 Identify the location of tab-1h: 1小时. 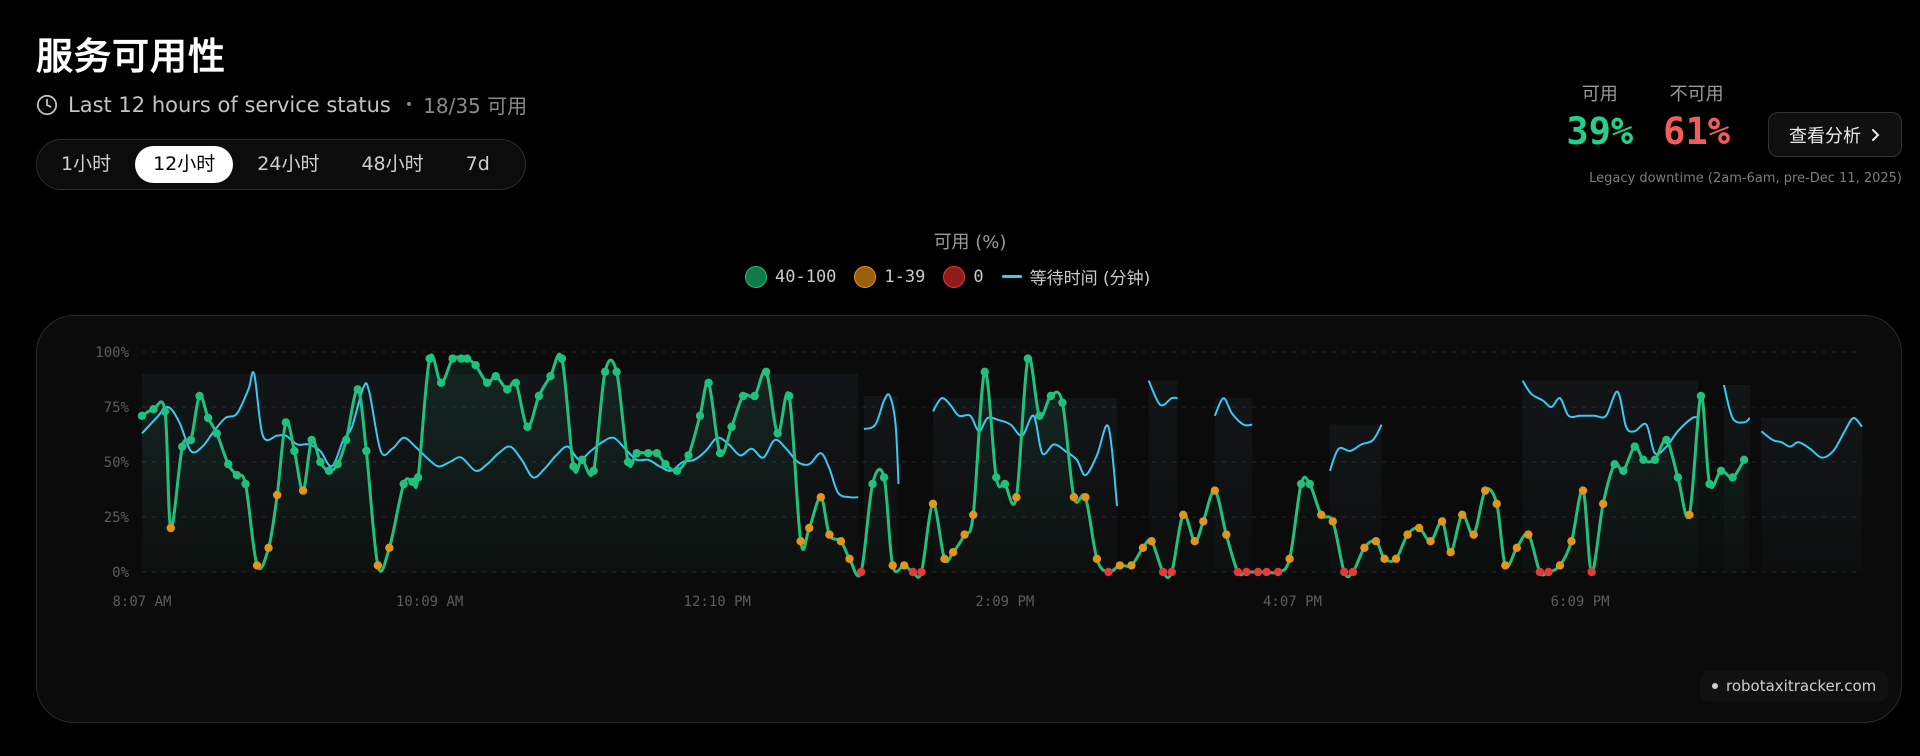
(86, 164).